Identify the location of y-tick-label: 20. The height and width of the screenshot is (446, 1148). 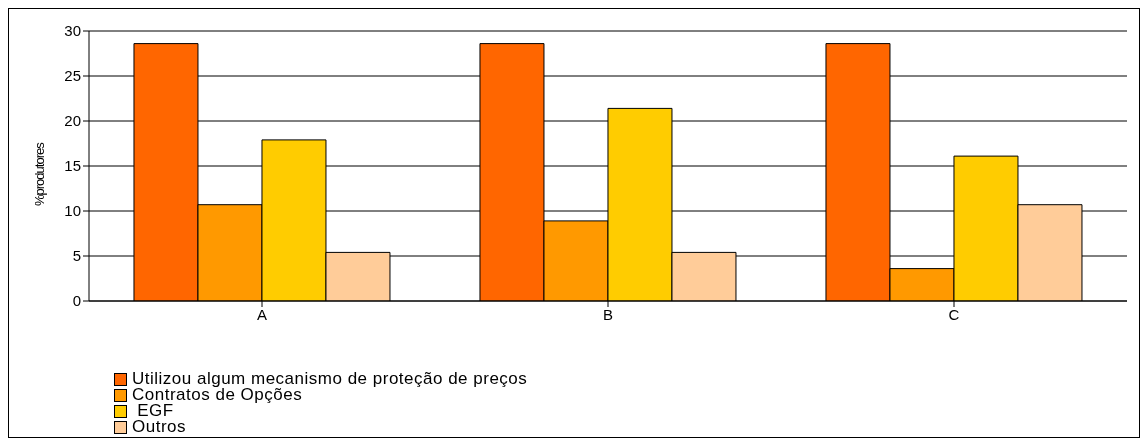
(72, 121).